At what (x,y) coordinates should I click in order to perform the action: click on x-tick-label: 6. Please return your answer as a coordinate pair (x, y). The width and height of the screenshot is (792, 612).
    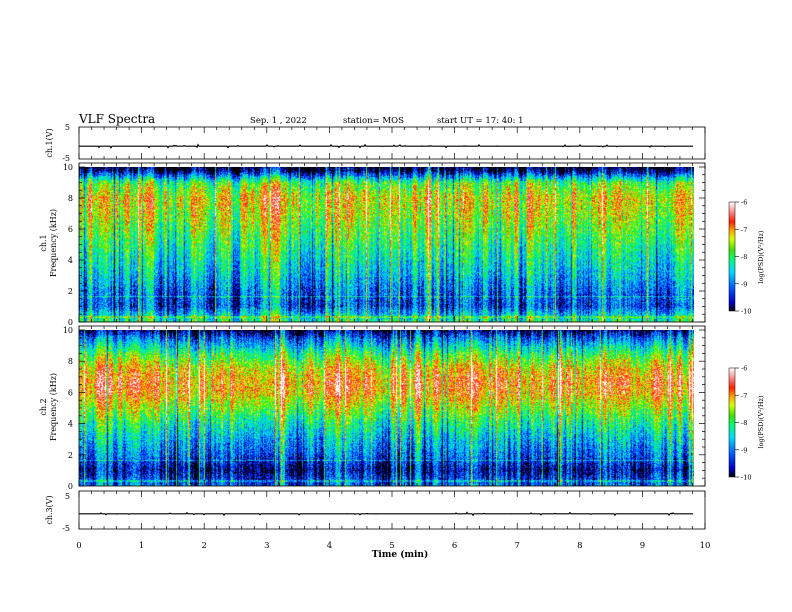
    Looking at the image, I should click on (454, 546).